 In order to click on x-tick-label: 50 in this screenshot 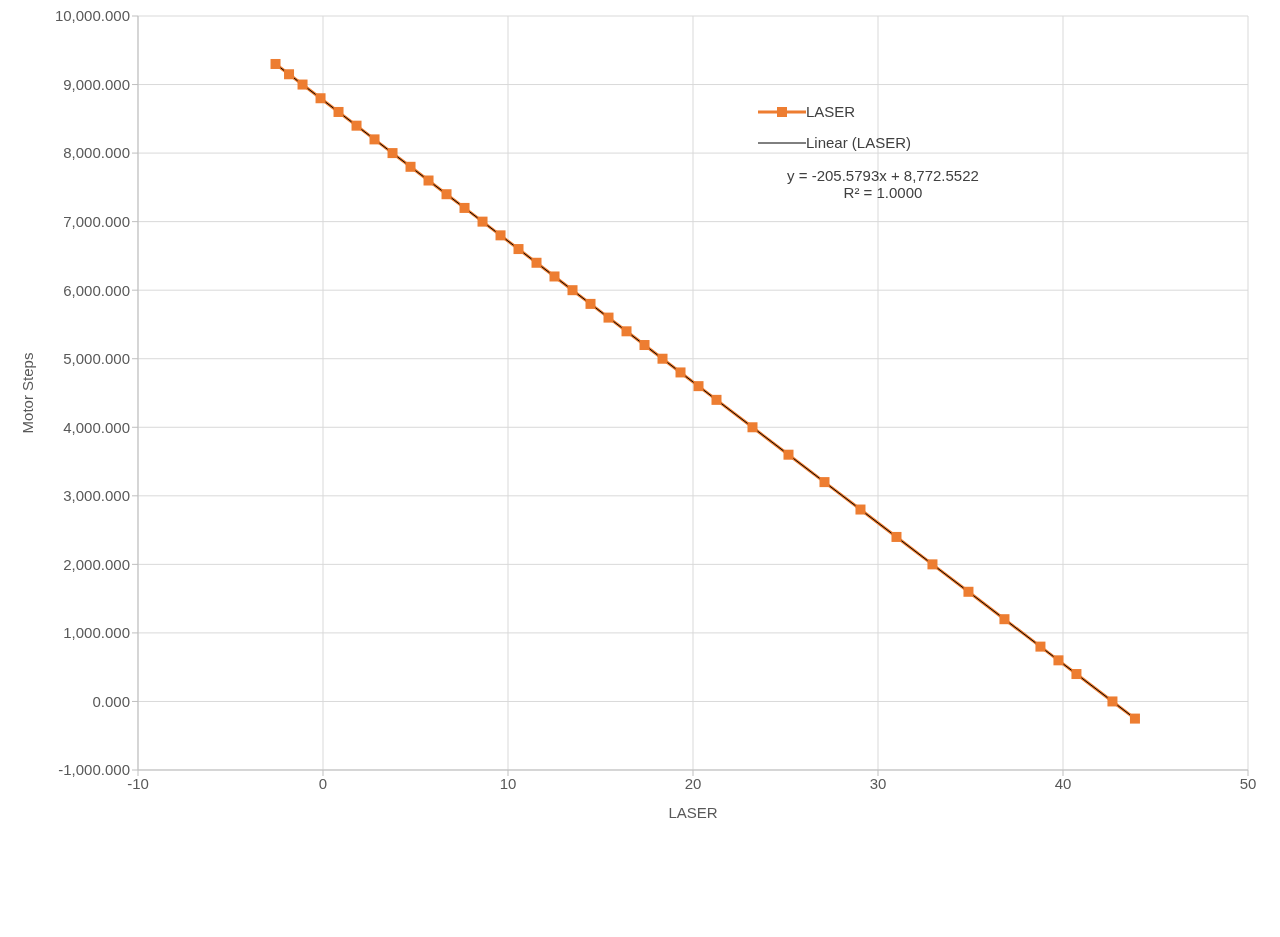, I will do `click(1248, 783)`.